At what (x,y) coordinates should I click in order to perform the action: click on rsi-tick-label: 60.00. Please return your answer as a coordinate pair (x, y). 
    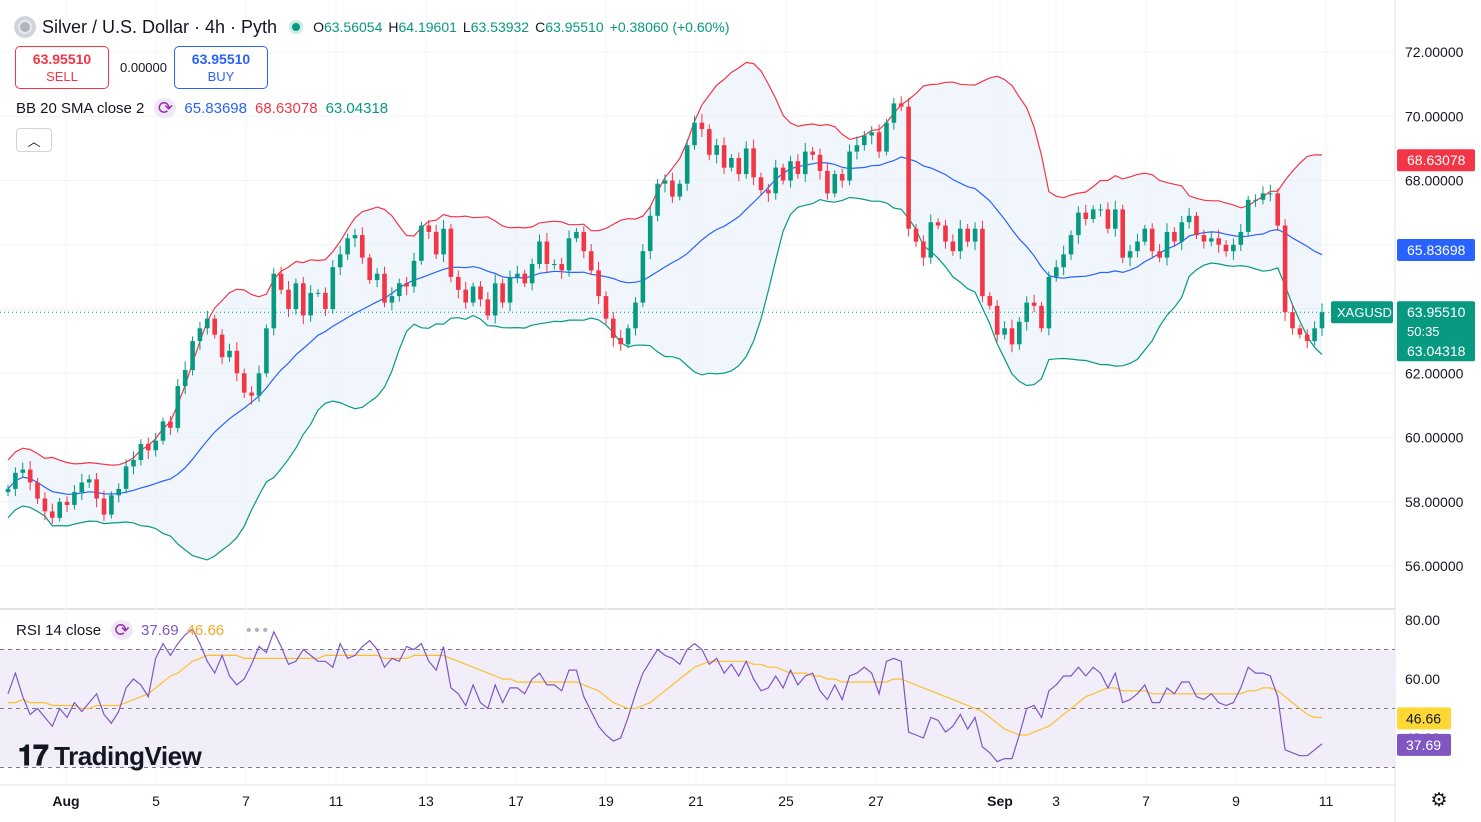
    Looking at the image, I should click on (1422, 679).